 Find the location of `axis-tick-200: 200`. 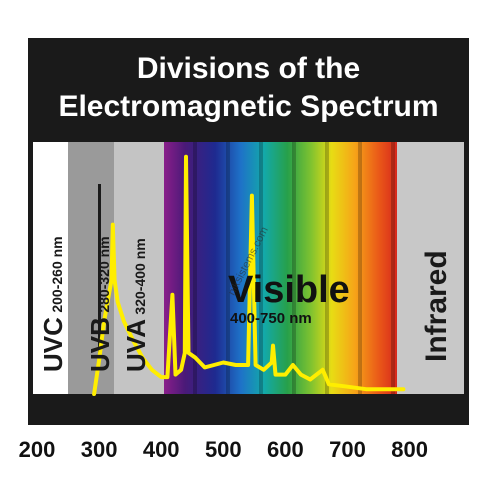

axis-tick-200: 200 is located at coordinates (37, 449).